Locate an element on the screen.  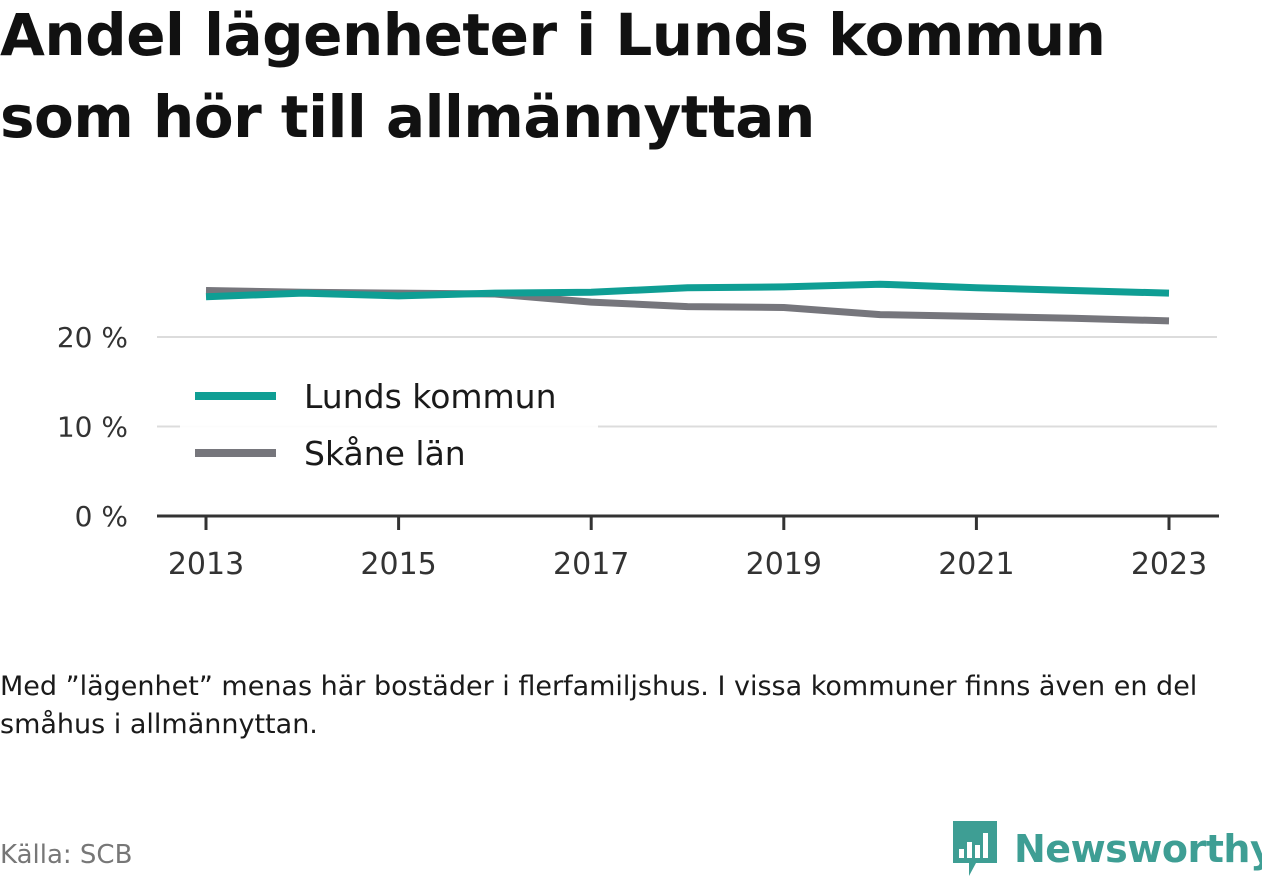
y-tick-label: 10 % is located at coordinates (92, 427).